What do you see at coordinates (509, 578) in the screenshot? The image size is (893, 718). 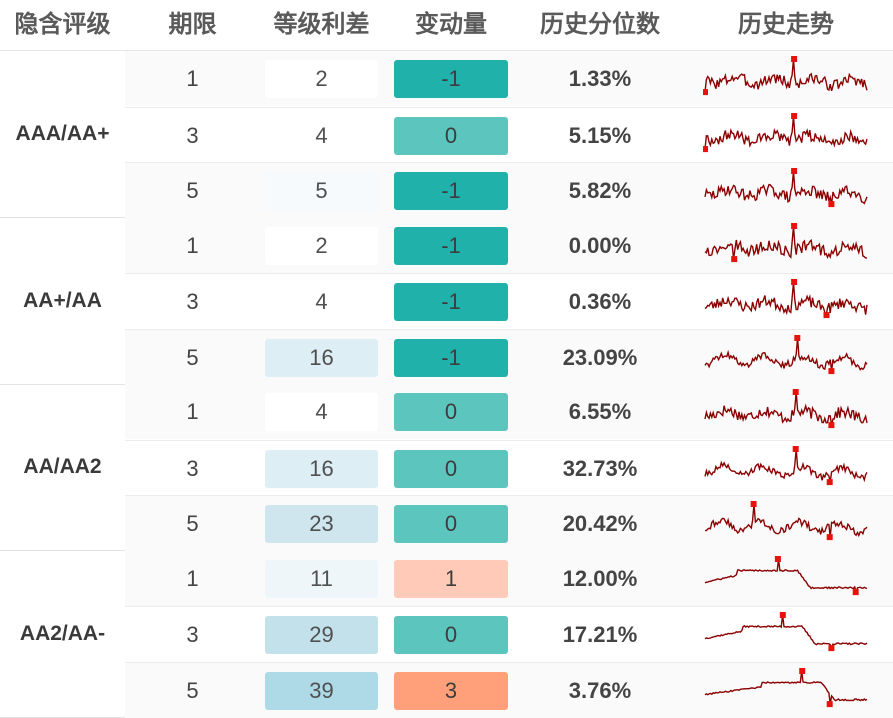 I see `table-row: 1 11 1 12.00%` at bounding box center [509, 578].